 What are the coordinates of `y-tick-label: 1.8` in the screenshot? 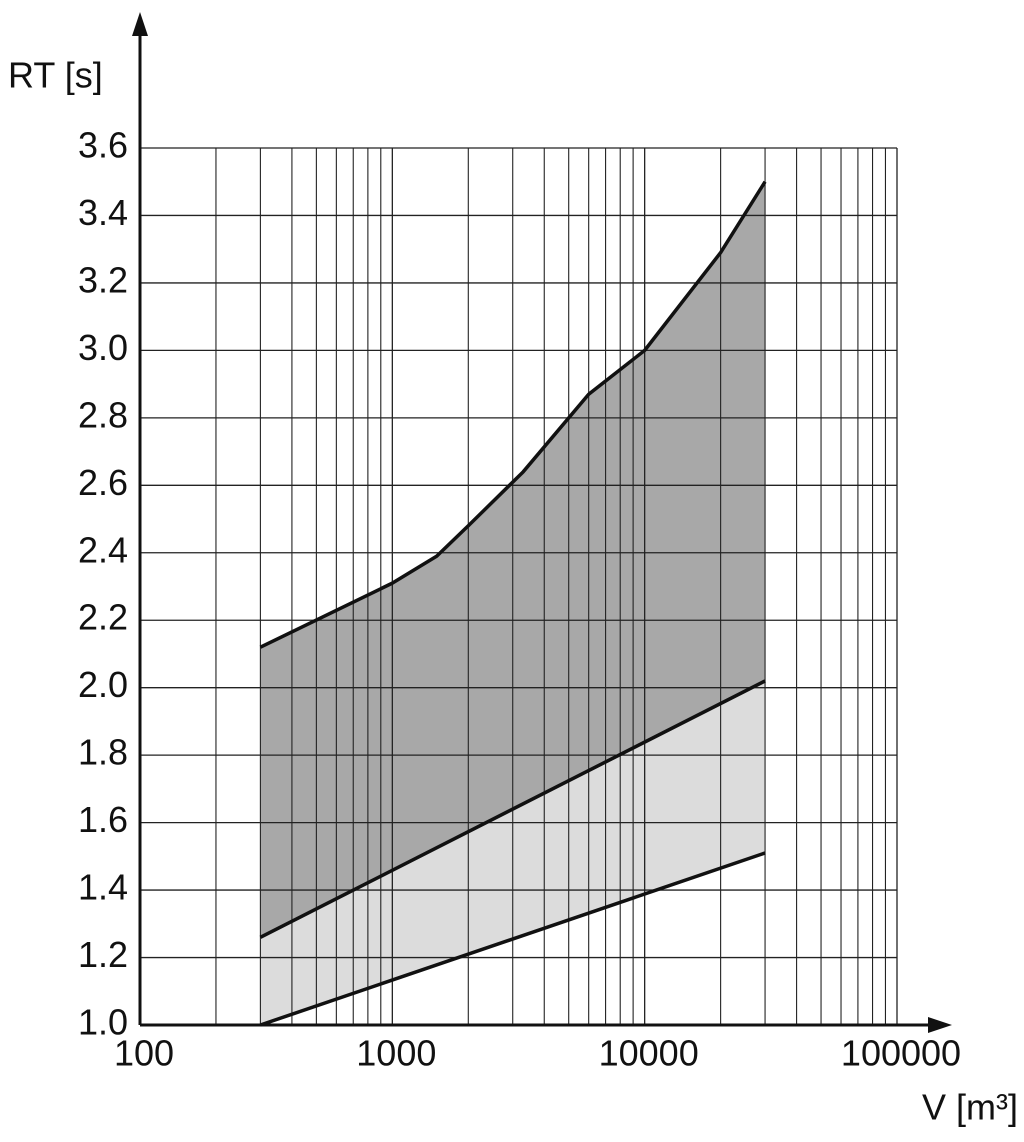 It's located at (103, 752).